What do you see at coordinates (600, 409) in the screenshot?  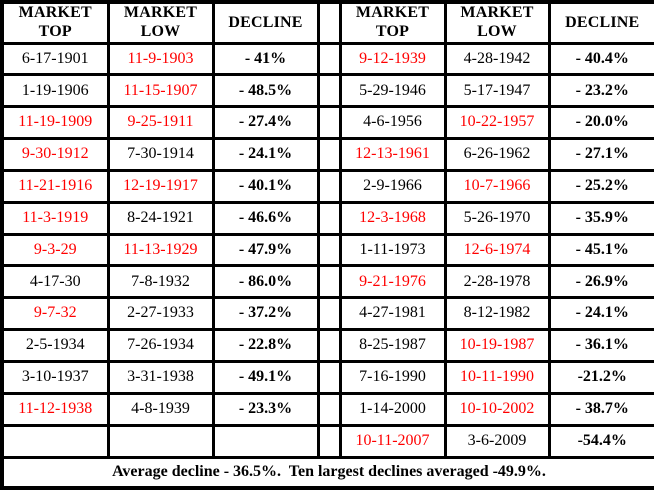 I see `decline-cell: - 38.7%` at bounding box center [600, 409].